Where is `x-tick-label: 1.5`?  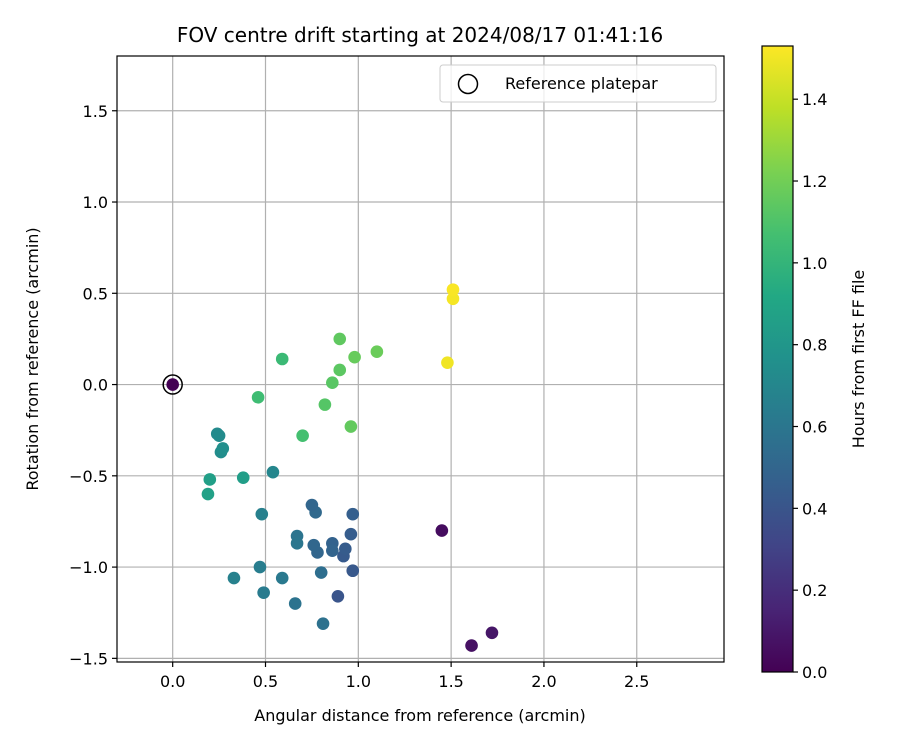
x-tick-label: 1.5 is located at coordinates (450, 681).